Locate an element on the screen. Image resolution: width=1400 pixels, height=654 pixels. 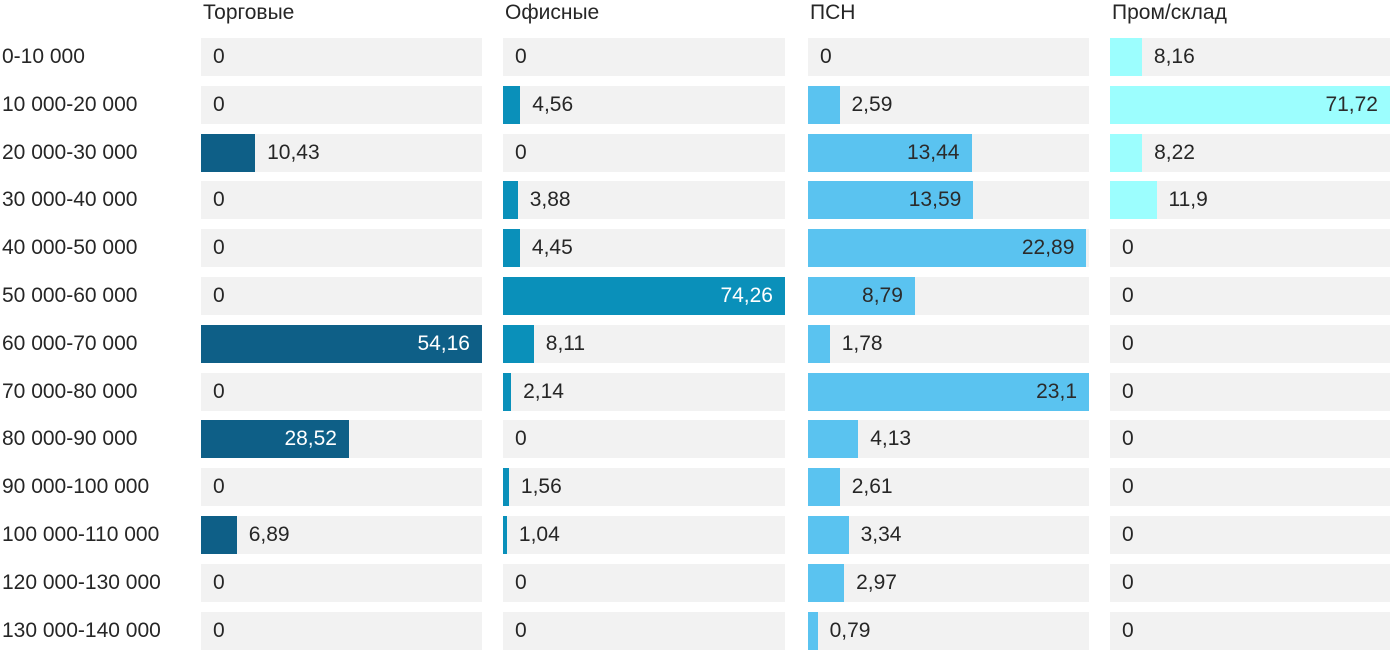
row-category-label: 60 000-70 000 is located at coordinates (70, 343).